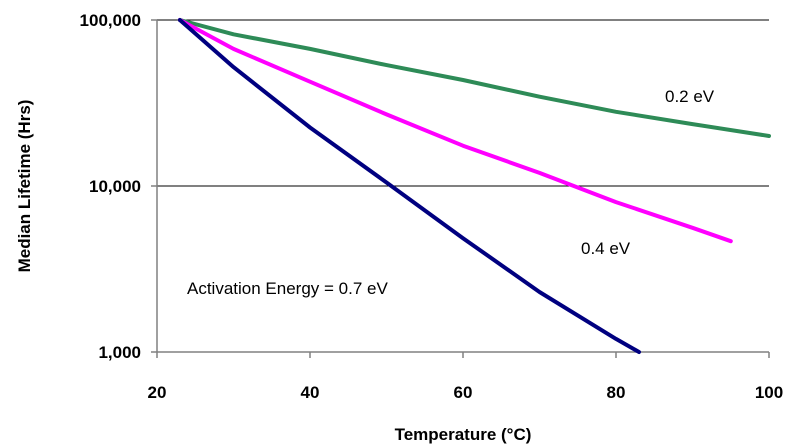 This screenshot has width=792, height=448. What do you see at coordinates (616, 392) in the screenshot?
I see `x-tick-label: 80` at bounding box center [616, 392].